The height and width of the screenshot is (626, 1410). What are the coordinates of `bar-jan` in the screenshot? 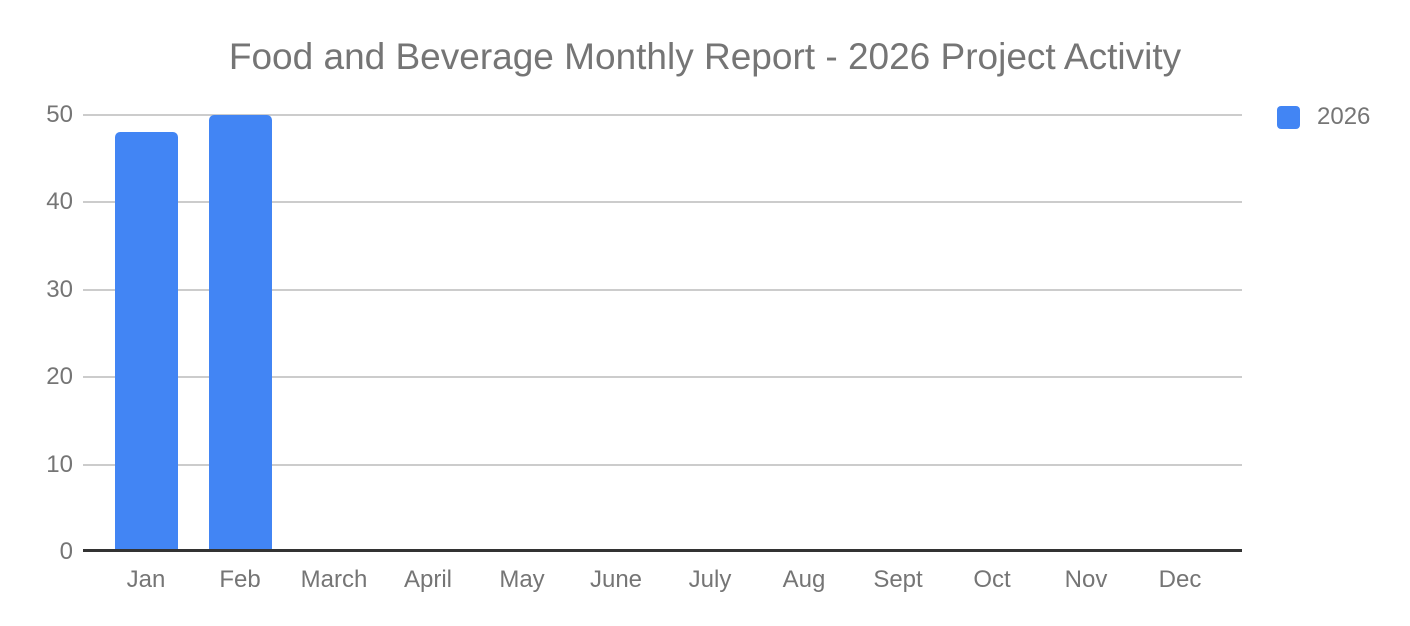 It's located at (146, 342).